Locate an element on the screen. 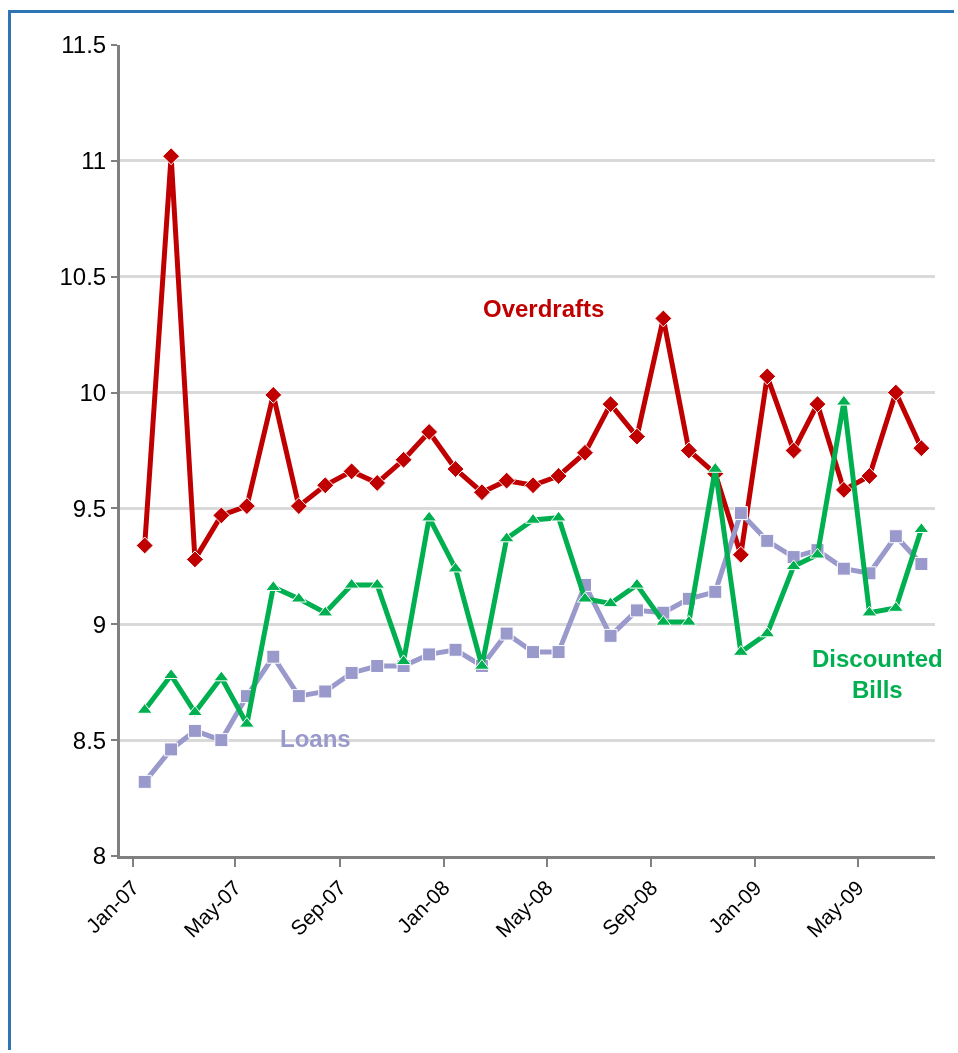 This screenshot has width=958, height=1053. text: Overdrafts is located at coordinates (544, 308).